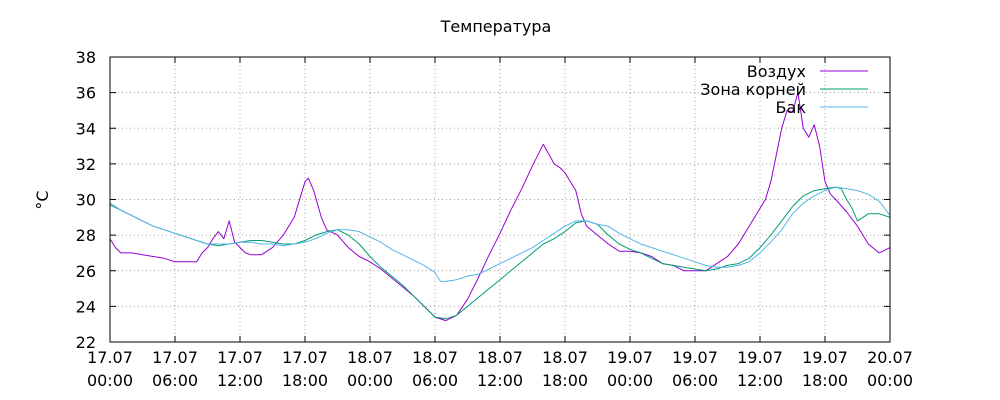 The width and height of the screenshot is (1000, 400). Describe the element at coordinates (776, 71) in the screenshot. I see `legend-label: Воздух` at that location.